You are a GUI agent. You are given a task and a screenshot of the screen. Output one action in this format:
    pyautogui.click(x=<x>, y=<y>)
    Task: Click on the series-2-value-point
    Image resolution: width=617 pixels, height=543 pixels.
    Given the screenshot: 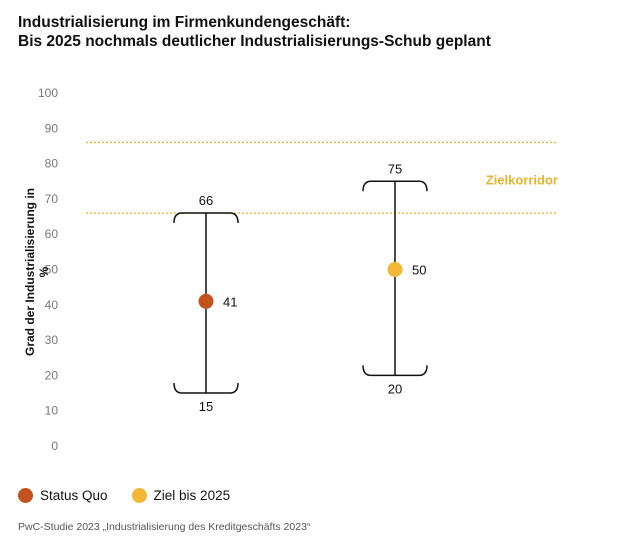 What is the action you would take?
    pyautogui.click(x=395, y=269)
    